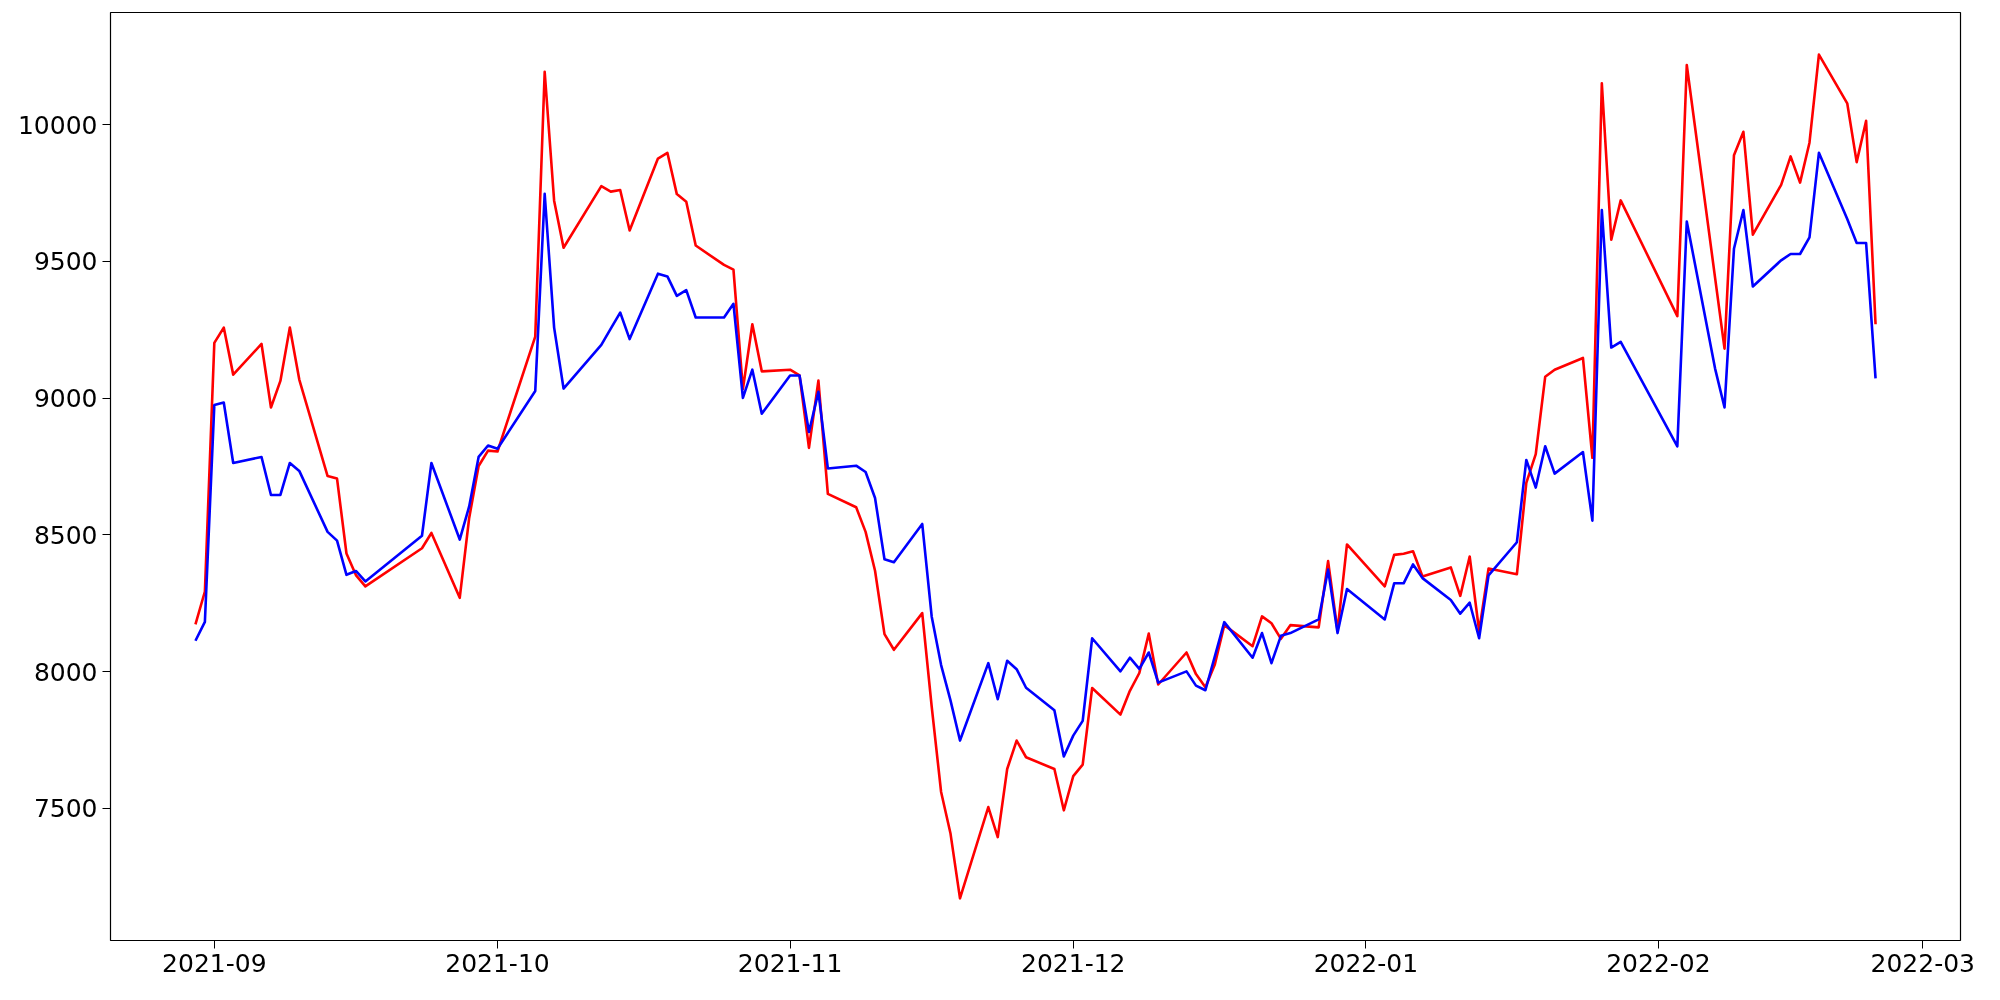 The image size is (2000, 1000). What do you see at coordinates (65, 535) in the screenshot?
I see `y-tick-label: 8500` at bounding box center [65, 535].